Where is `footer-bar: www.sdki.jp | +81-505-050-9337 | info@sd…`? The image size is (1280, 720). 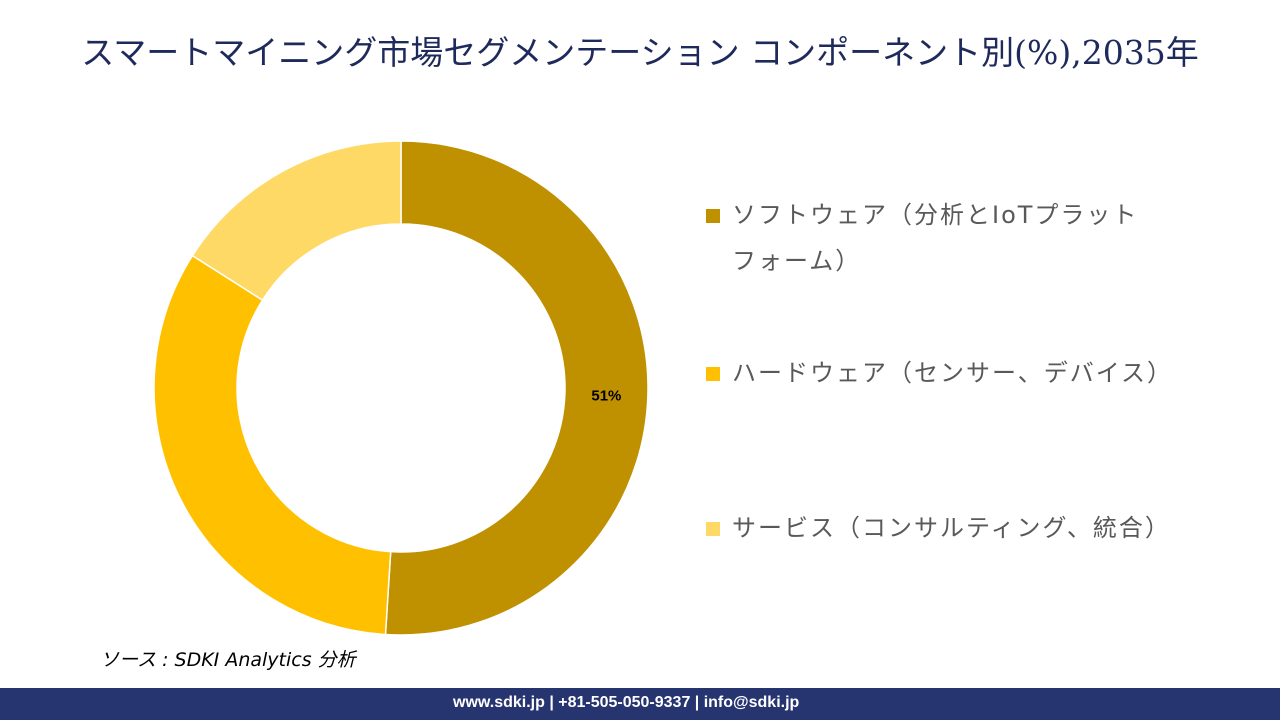 footer-bar: www.sdki.jp | +81-505-050-9337 | info@sd… is located at coordinates (640, 704).